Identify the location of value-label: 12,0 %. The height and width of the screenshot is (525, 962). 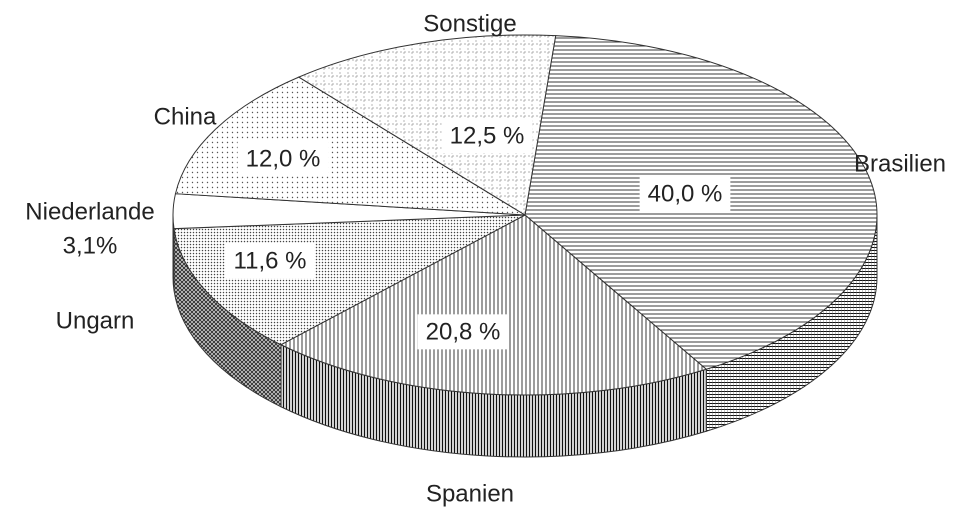
(283, 158).